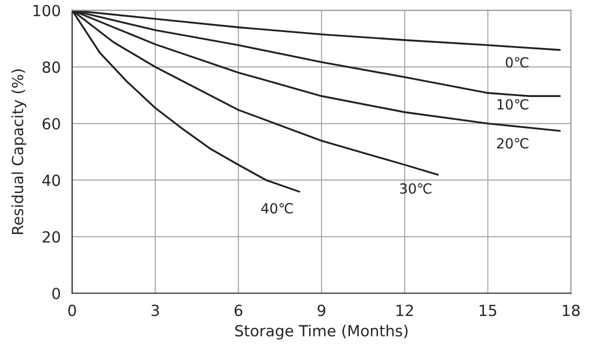  I want to click on x-tick-label: 9, so click(322, 310).